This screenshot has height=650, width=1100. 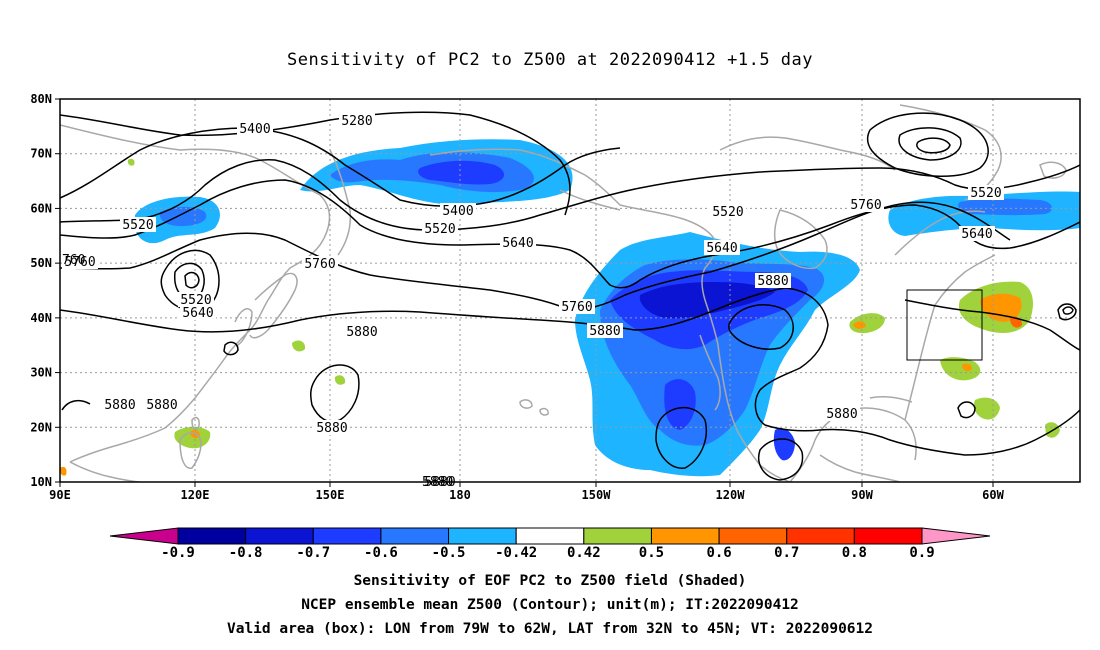 I want to click on contour-5520-west, so click(x=470, y=195).